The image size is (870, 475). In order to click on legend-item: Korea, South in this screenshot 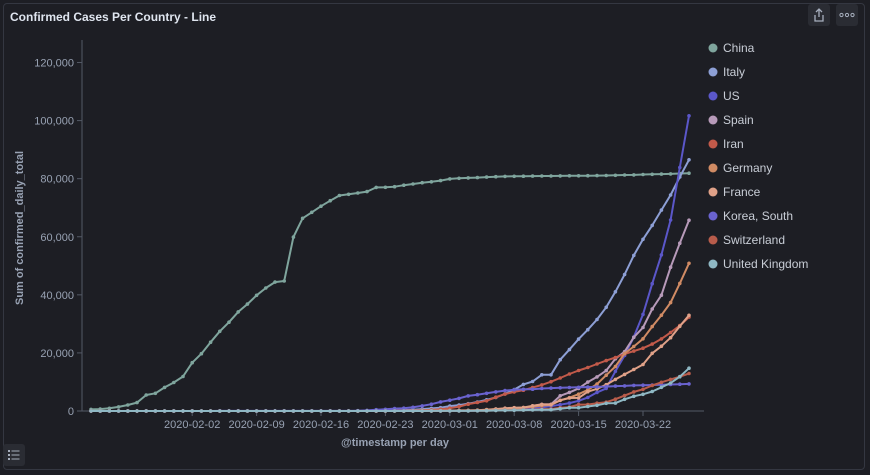, I will do `click(751, 216)`.